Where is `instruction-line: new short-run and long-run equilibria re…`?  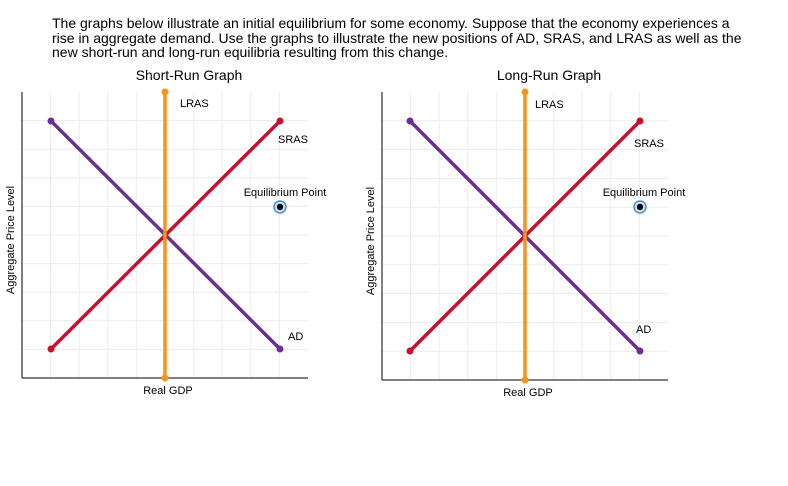
instruction-line: new short-run and long-run equilibria re… is located at coordinates (250, 52).